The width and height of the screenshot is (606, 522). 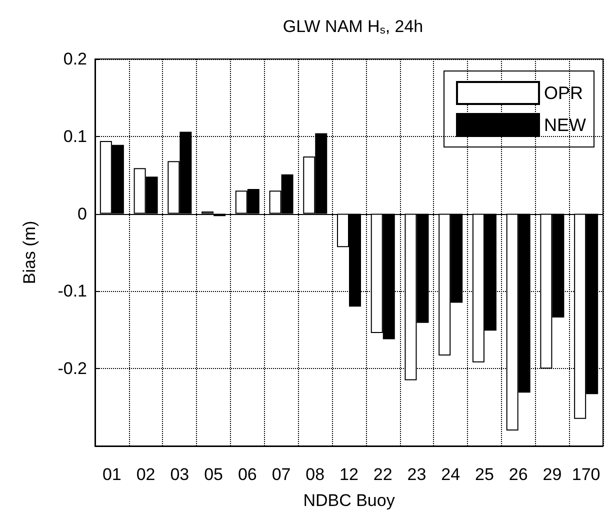 I want to click on x-tick-label: 07, so click(x=281, y=474).